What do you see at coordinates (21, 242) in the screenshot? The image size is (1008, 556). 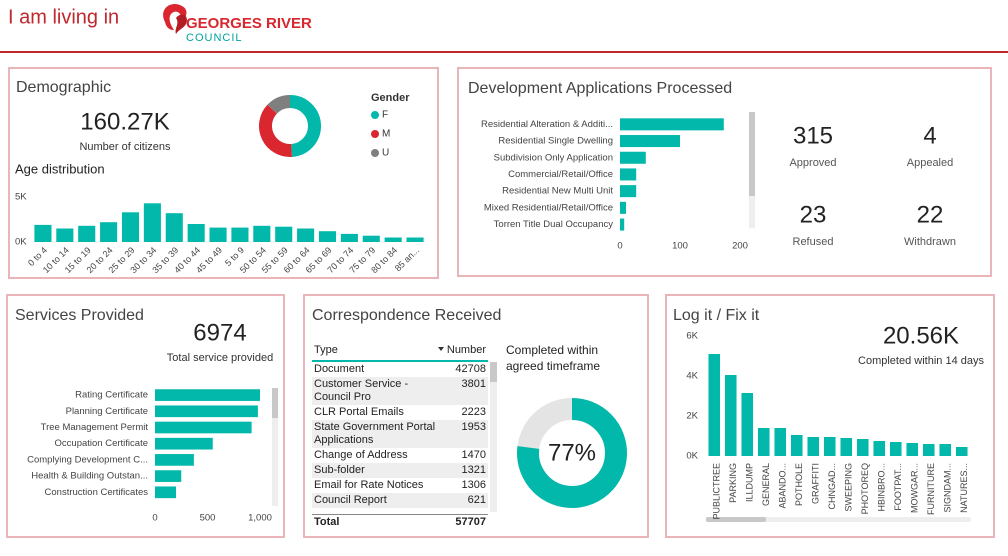 I see `y-tick-label: 0K` at bounding box center [21, 242].